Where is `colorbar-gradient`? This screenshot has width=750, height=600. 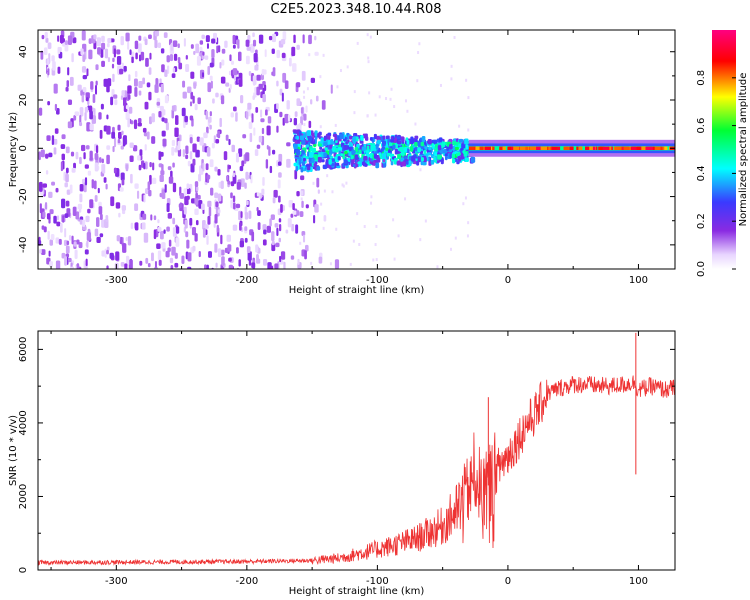 colorbar-gradient is located at coordinates (724, 149).